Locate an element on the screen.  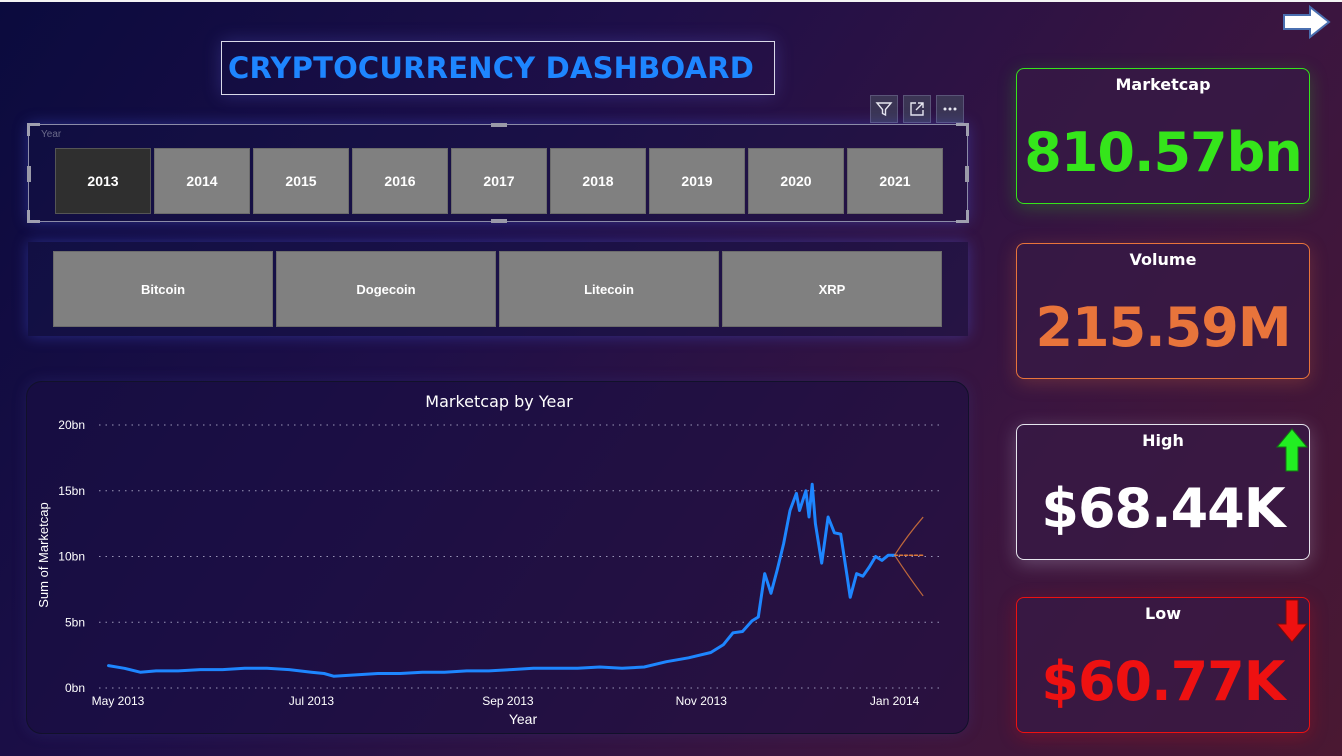
volume-card: Volume 215.59M is located at coordinates (1163, 311).